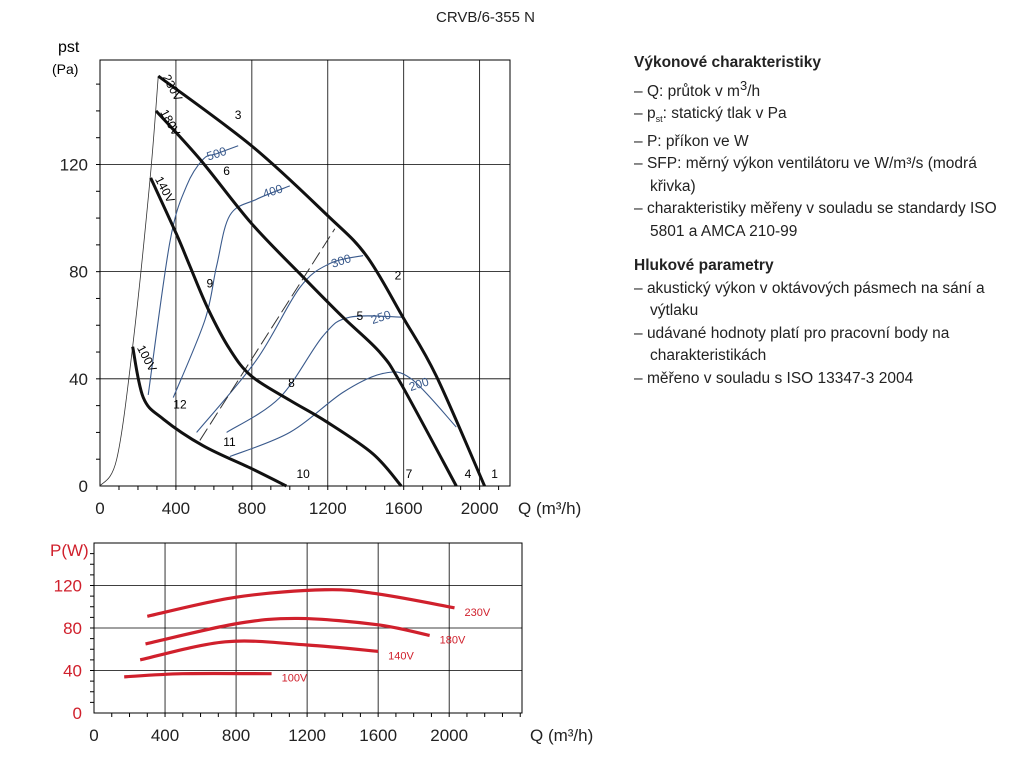  I want to click on power-curve-230V, so click(300, 603).